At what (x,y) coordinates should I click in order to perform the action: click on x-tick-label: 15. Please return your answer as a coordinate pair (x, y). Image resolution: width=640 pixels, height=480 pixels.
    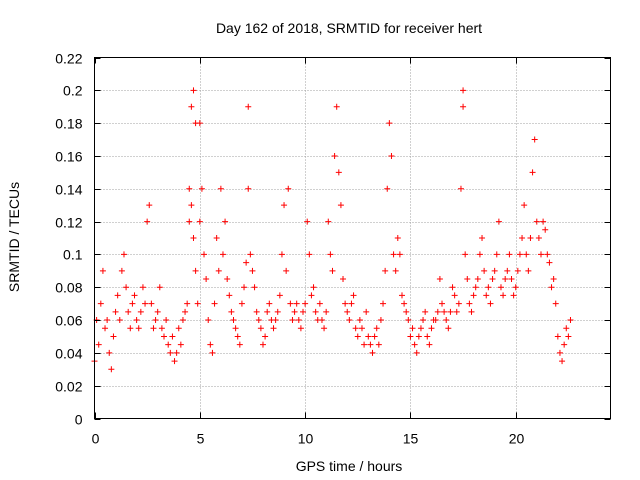
    Looking at the image, I should click on (411, 439).